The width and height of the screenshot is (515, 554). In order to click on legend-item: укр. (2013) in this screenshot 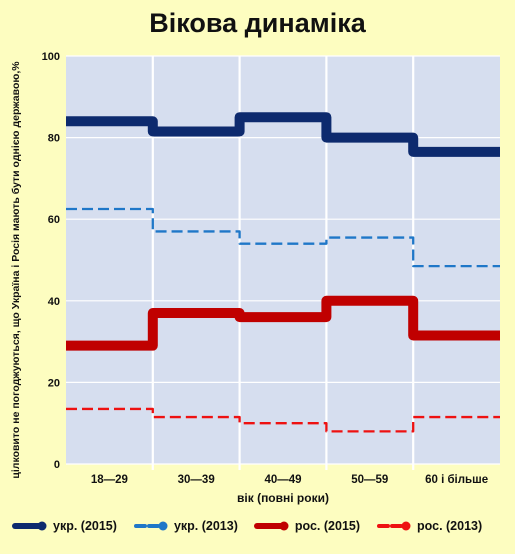, I will do `click(185, 526)`.